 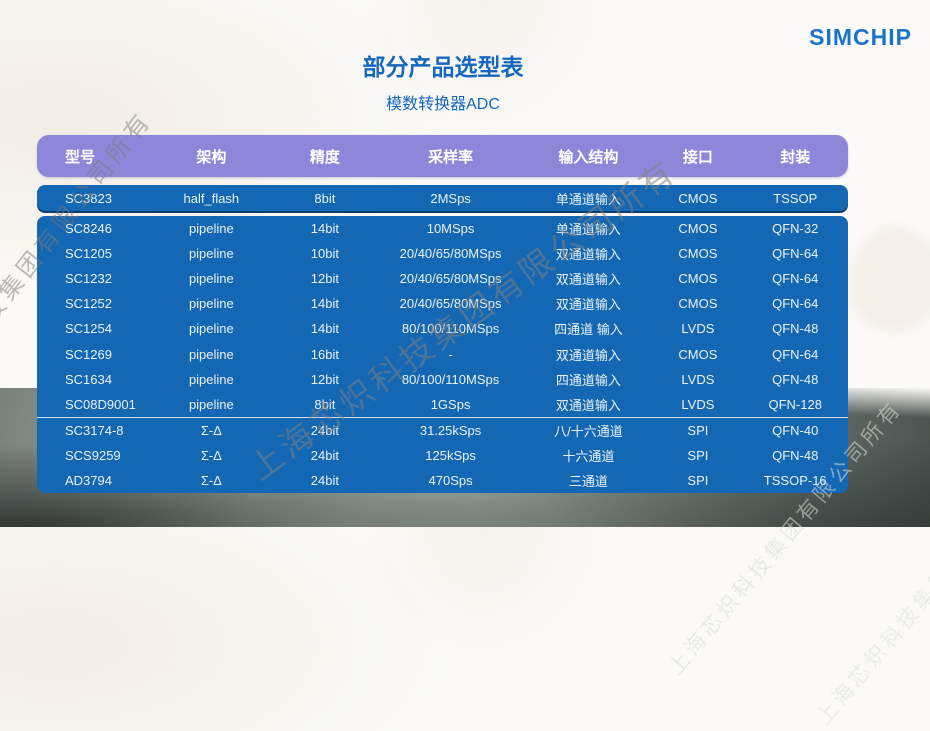 I want to click on table-cell: SC8246, so click(x=88, y=229).